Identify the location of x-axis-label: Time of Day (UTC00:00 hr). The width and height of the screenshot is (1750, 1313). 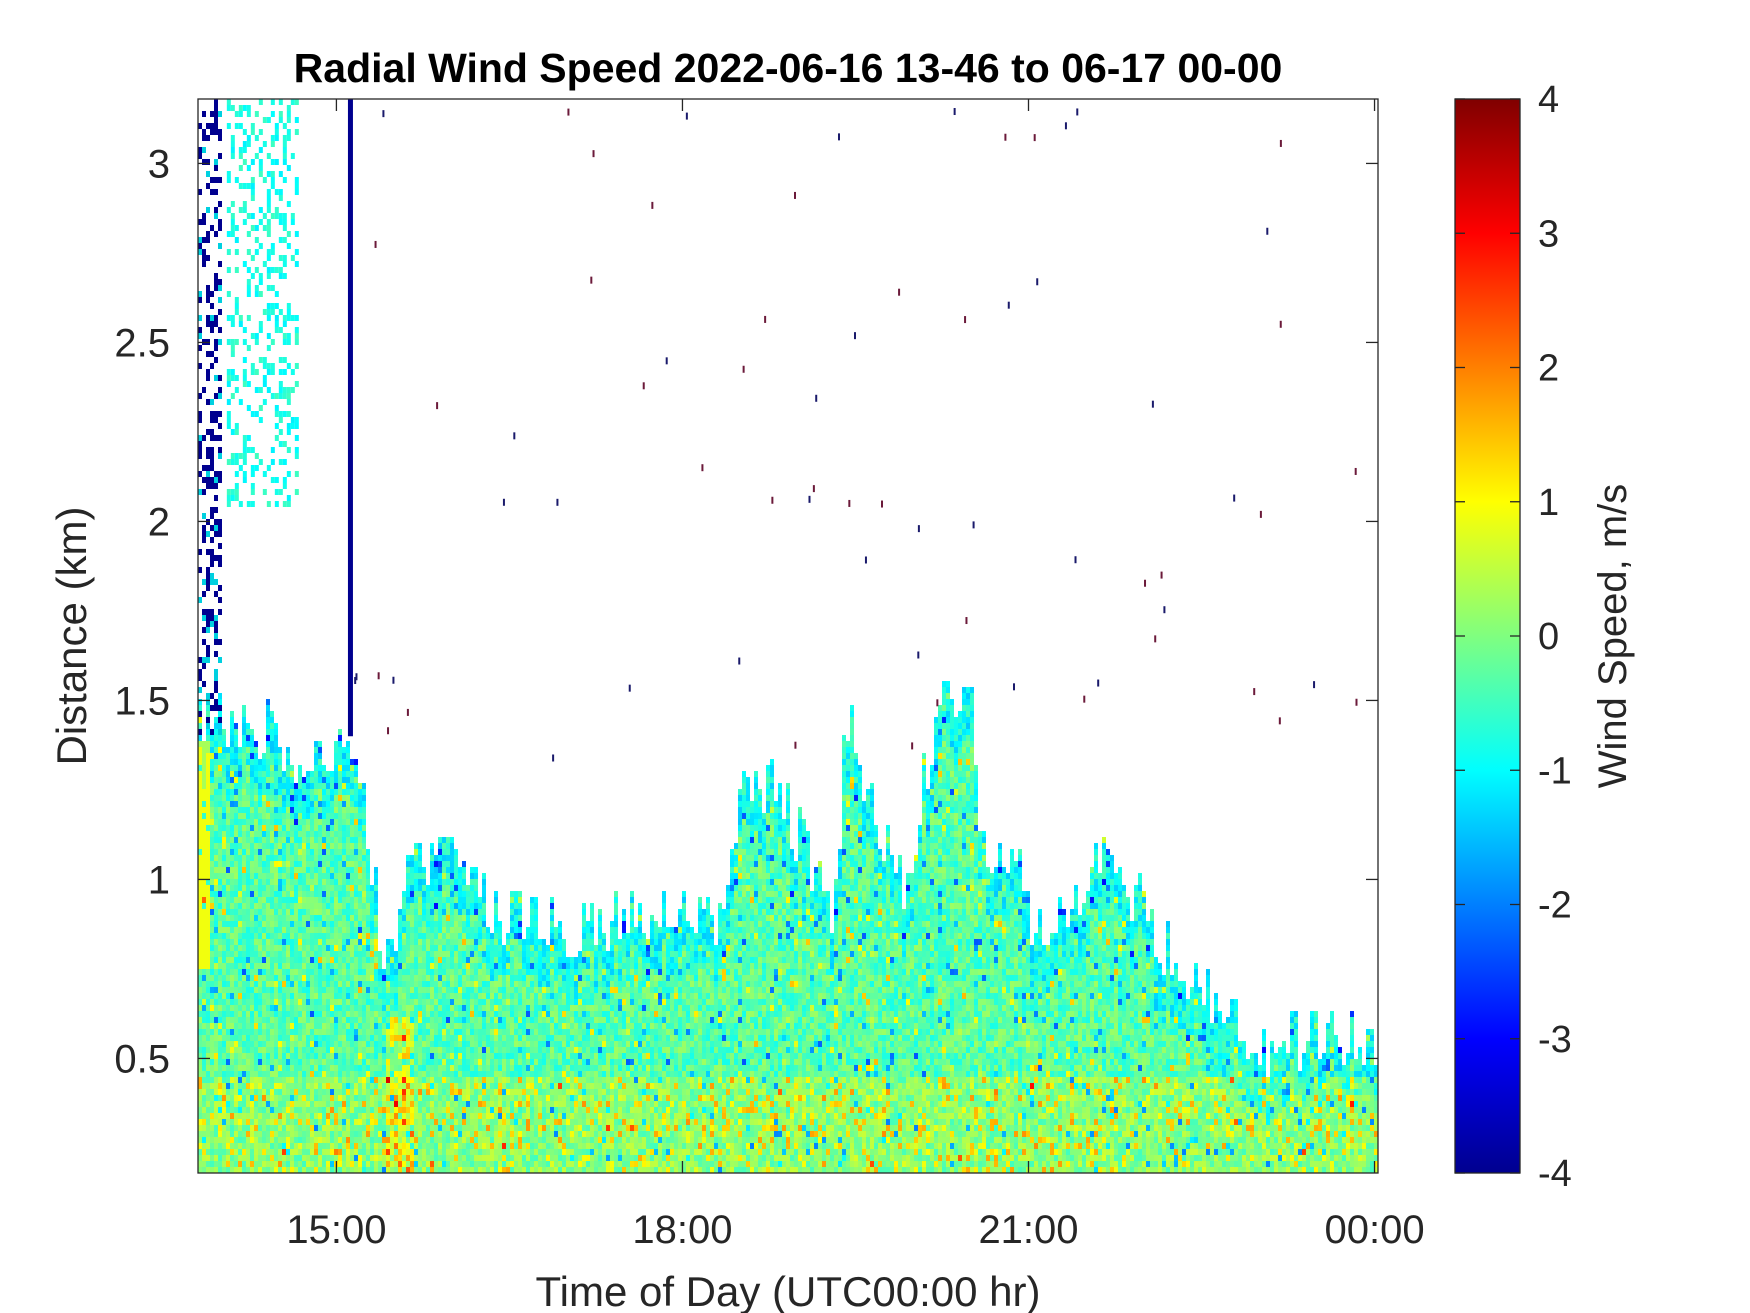
(788, 1290).